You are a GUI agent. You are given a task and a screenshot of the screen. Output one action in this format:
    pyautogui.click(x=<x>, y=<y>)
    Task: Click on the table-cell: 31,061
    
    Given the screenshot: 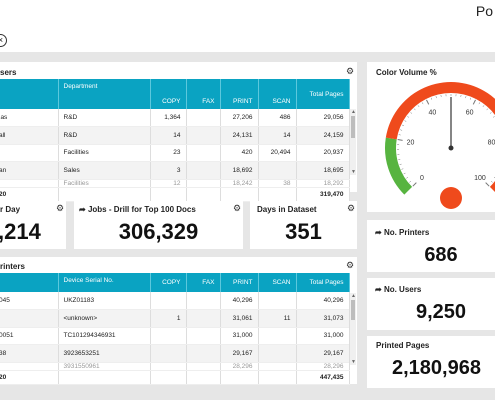 What is the action you would take?
    pyautogui.click(x=239, y=318)
    